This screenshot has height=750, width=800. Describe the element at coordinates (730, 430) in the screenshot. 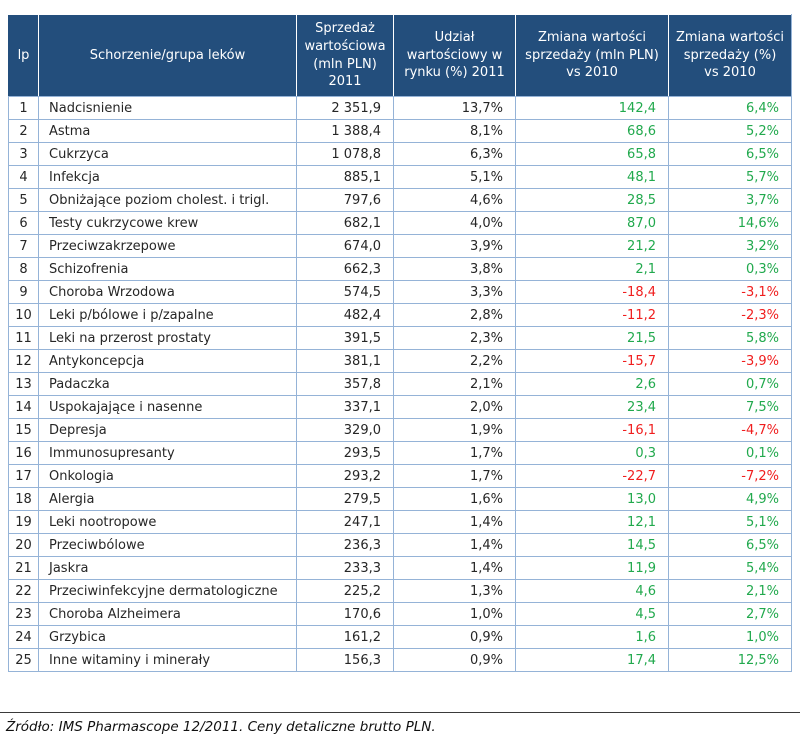

I see `cell-change-pct: -4,7%` at that location.